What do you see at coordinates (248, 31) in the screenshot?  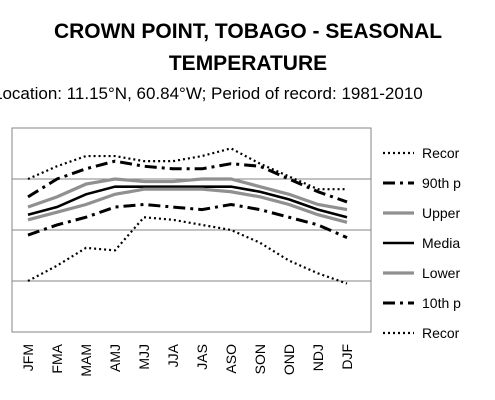 I see `chart-title-line-1: CROWN POINT, TOBAGO - SEASONAL` at bounding box center [248, 31].